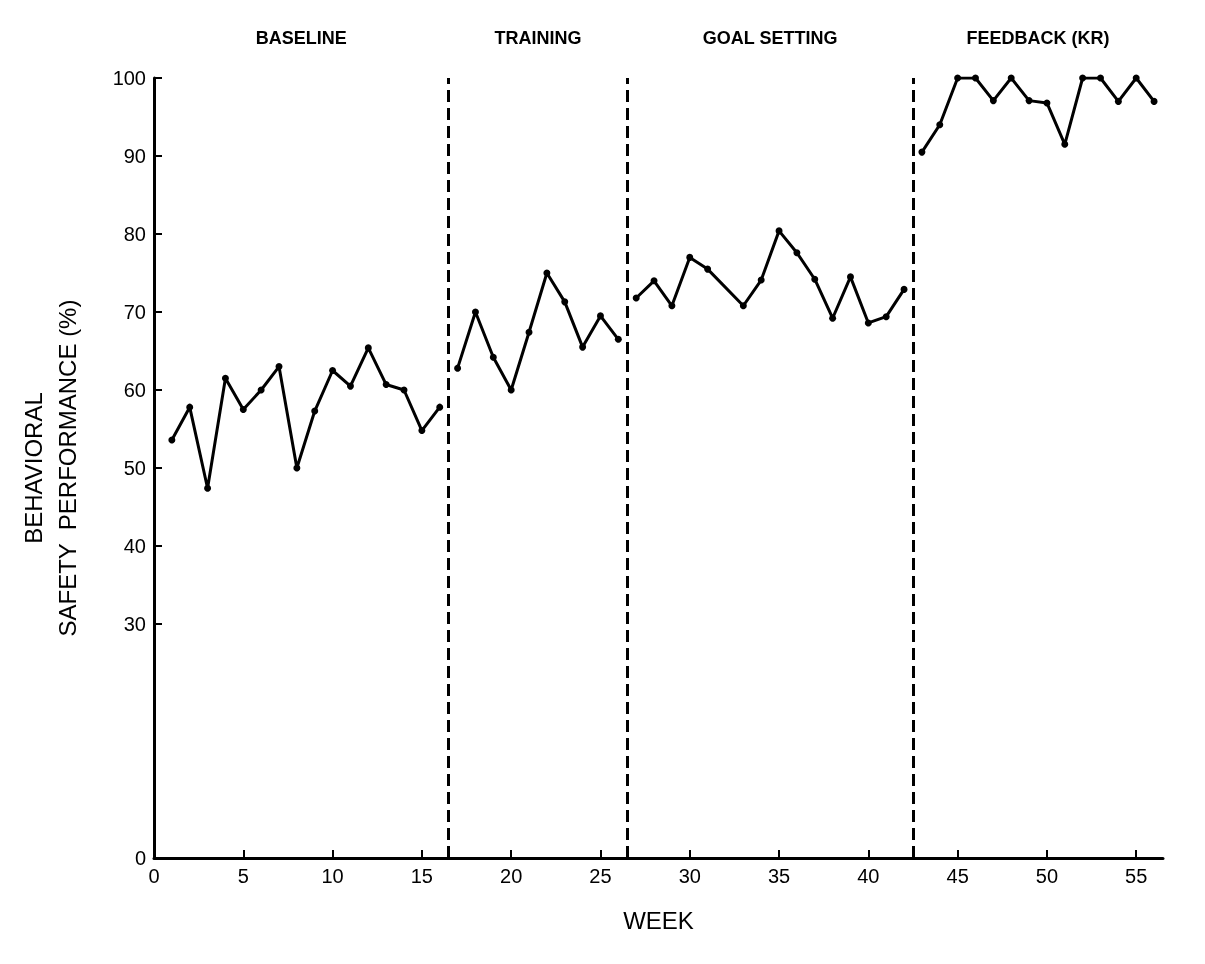 Image resolution: width=1205 pixels, height=964 pixels. What do you see at coordinates (134, 312) in the screenshot?
I see `y-tick-label: 70` at bounding box center [134, 312].